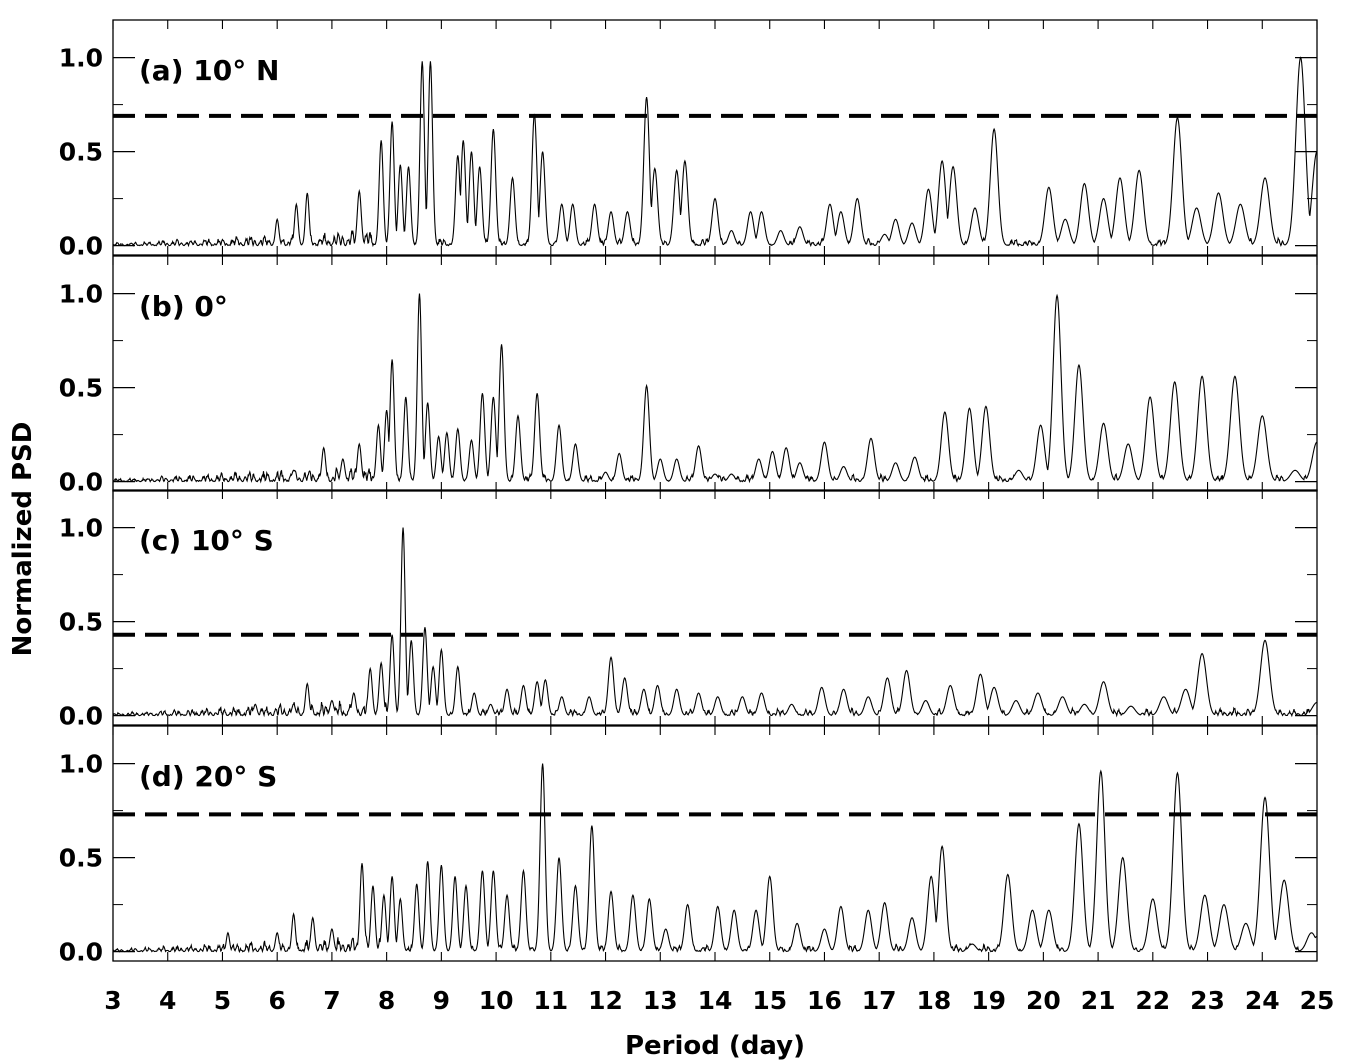 This screenshot has height=1062, width=1351. Describe the element at coordinates (112, 1000) in the screenshot. I see `x-tick-label: 3` at that location.